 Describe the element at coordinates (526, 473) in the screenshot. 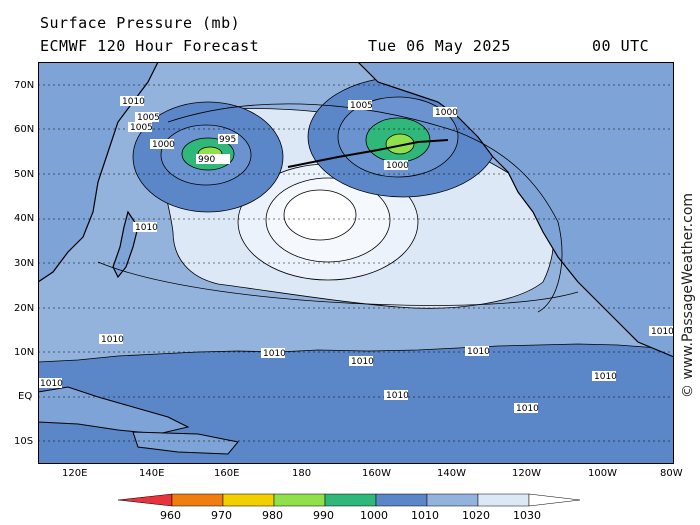

I see `lon-label-120w: 120W` at that location.